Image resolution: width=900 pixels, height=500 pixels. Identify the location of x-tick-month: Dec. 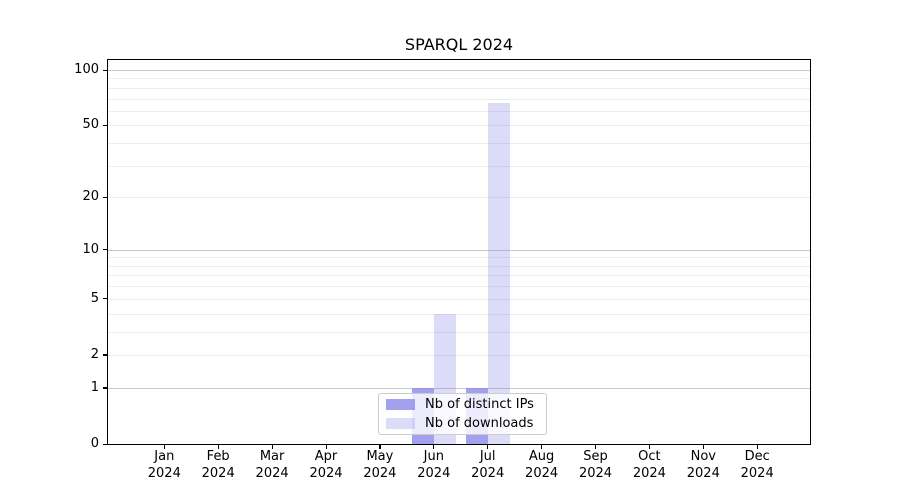
(757, 456).